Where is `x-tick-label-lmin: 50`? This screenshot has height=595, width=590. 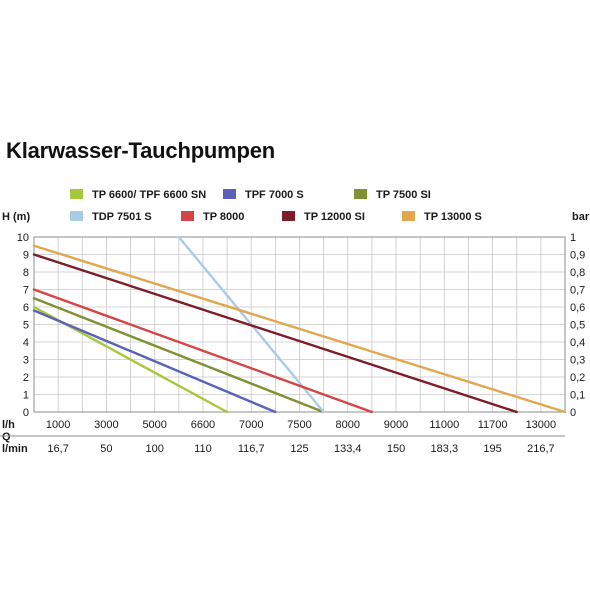
x-tick-label-lmin: 50 is located at coordinates (106, 449).